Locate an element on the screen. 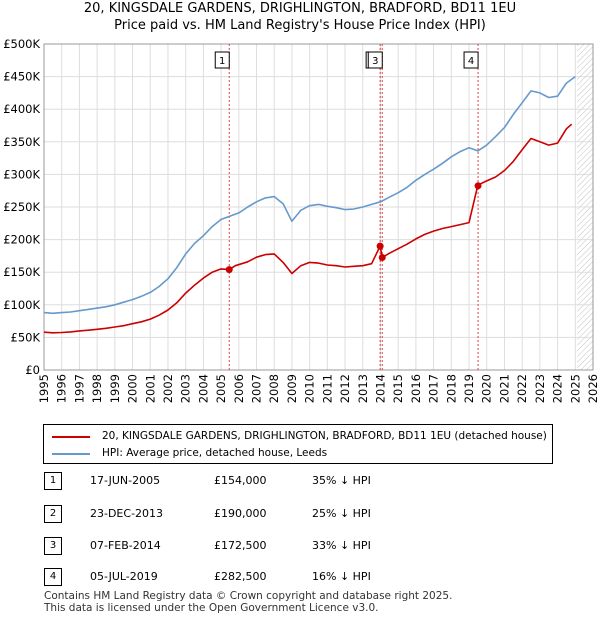  transaction-badge: 3 is located at coordinates (53, 546).